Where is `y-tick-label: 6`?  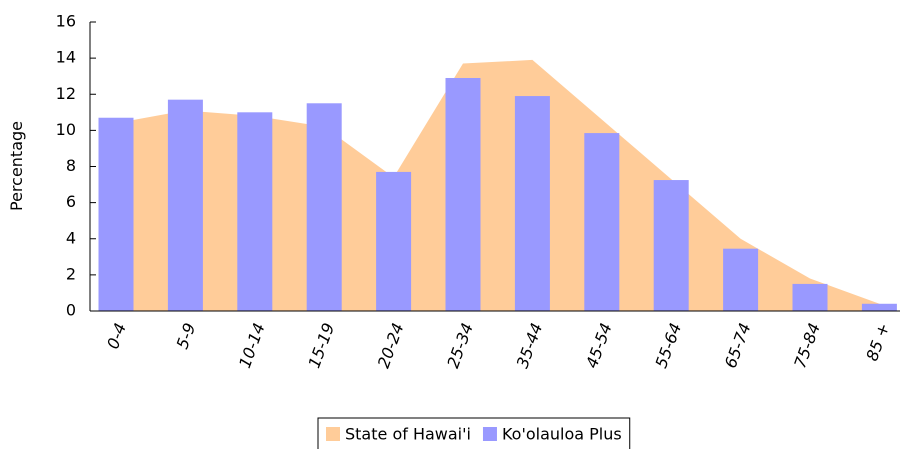
y-tick-label: 6 is located at coordinates (71, 201).